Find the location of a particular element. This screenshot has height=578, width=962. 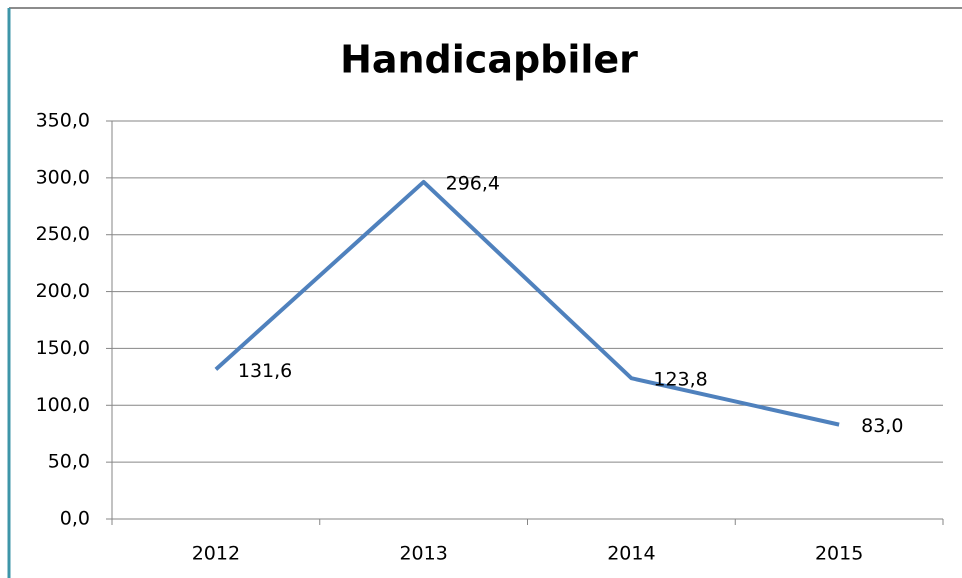

data-label: 131,6 is located at coordinates (265, 371).